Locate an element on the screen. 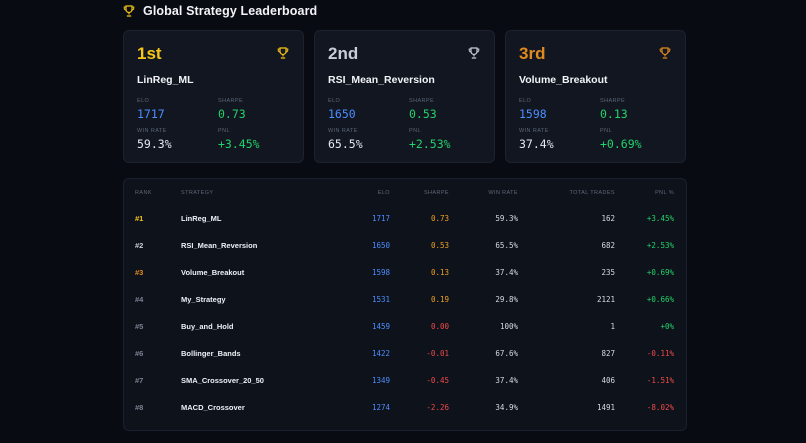  row-strategy: SMA_Crossover_20_50 is located at coordinates (222, 380).